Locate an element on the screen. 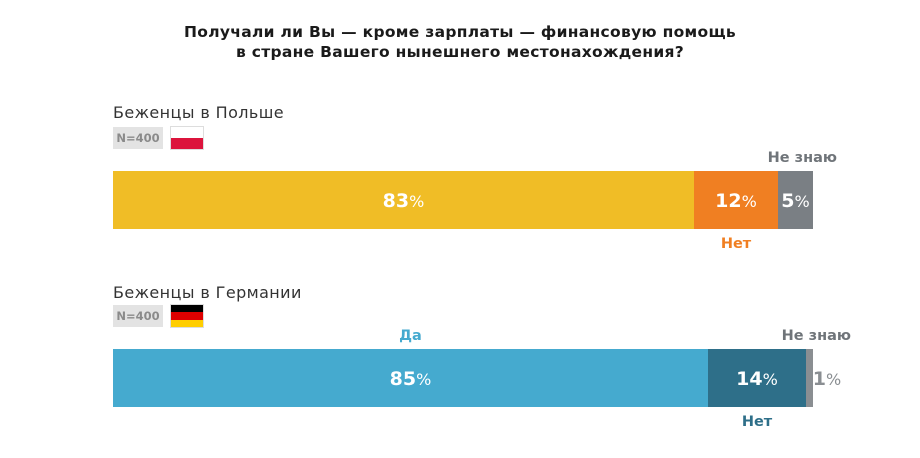 Image resolution: width=920 pixels, height=458 pixels. data-label: 83% is located at coordinates (404, 201).